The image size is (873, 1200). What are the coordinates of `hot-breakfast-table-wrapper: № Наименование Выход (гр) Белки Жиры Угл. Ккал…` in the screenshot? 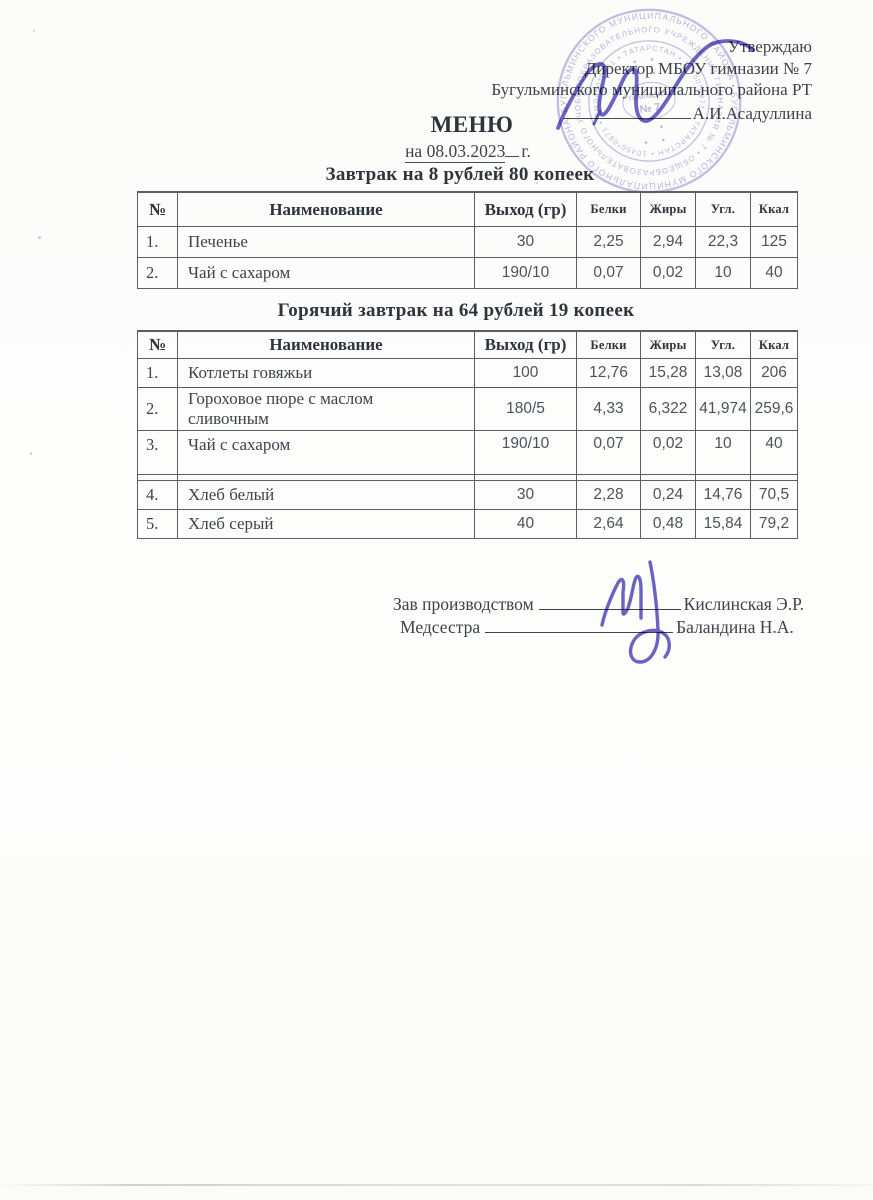 It's located at (467, 435).